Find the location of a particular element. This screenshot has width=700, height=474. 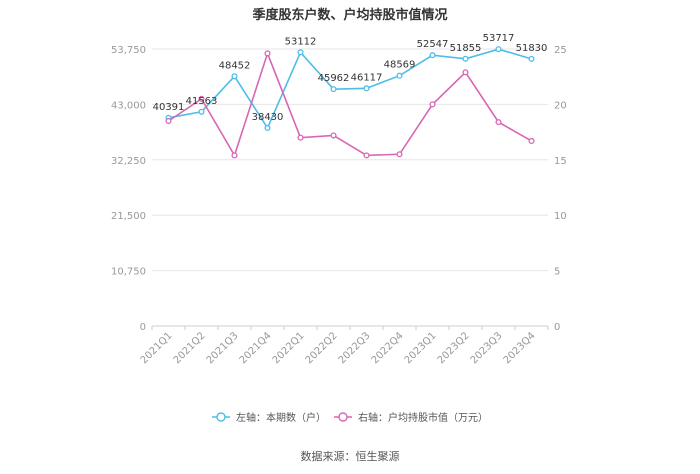

data-label: 51855 is located at coordinates (466, 48).